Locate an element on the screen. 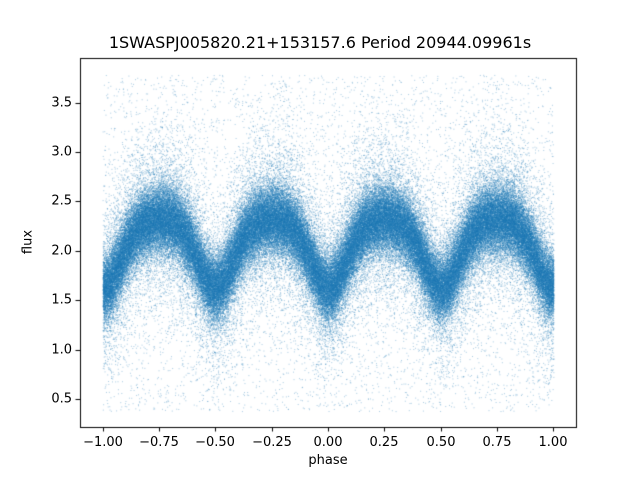 This screenshot has height=480, width=640. x-tick-label: −0.25 is located at coordinates (272, 442).